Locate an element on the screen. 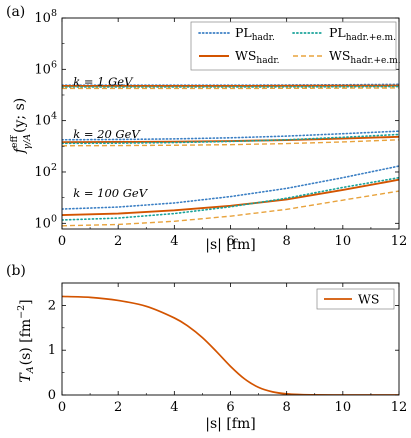 This screenshot has height=438, width=411. series-line-pl-hadr-k-20-gev is located at coordinates (230, 135).